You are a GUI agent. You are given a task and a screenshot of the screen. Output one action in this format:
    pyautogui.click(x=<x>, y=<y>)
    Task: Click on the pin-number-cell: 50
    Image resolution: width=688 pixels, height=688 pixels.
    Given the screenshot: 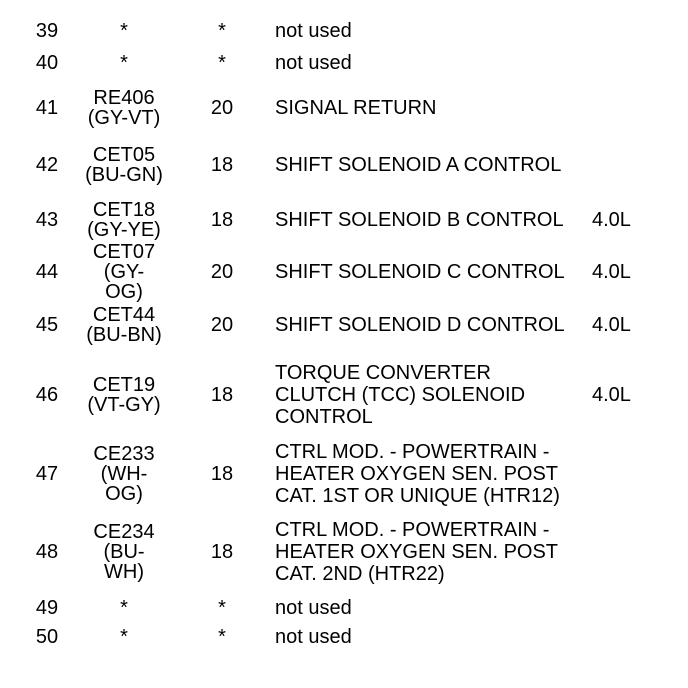 What is the action you would take?
    pyautogui.click(x=47, y=636)
    